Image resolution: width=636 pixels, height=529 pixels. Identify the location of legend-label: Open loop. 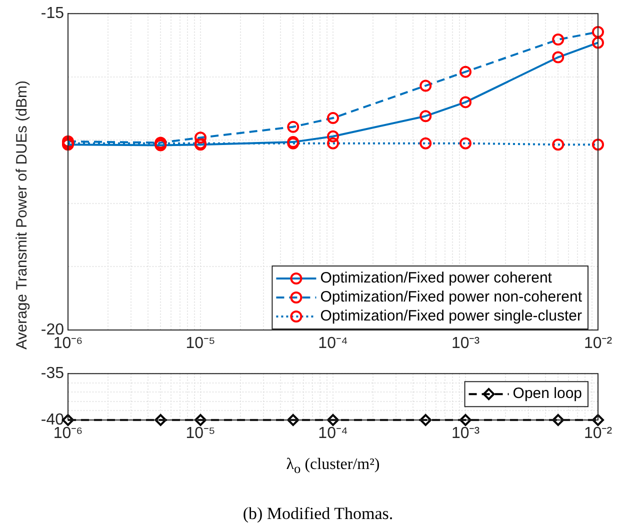
(547, 393).